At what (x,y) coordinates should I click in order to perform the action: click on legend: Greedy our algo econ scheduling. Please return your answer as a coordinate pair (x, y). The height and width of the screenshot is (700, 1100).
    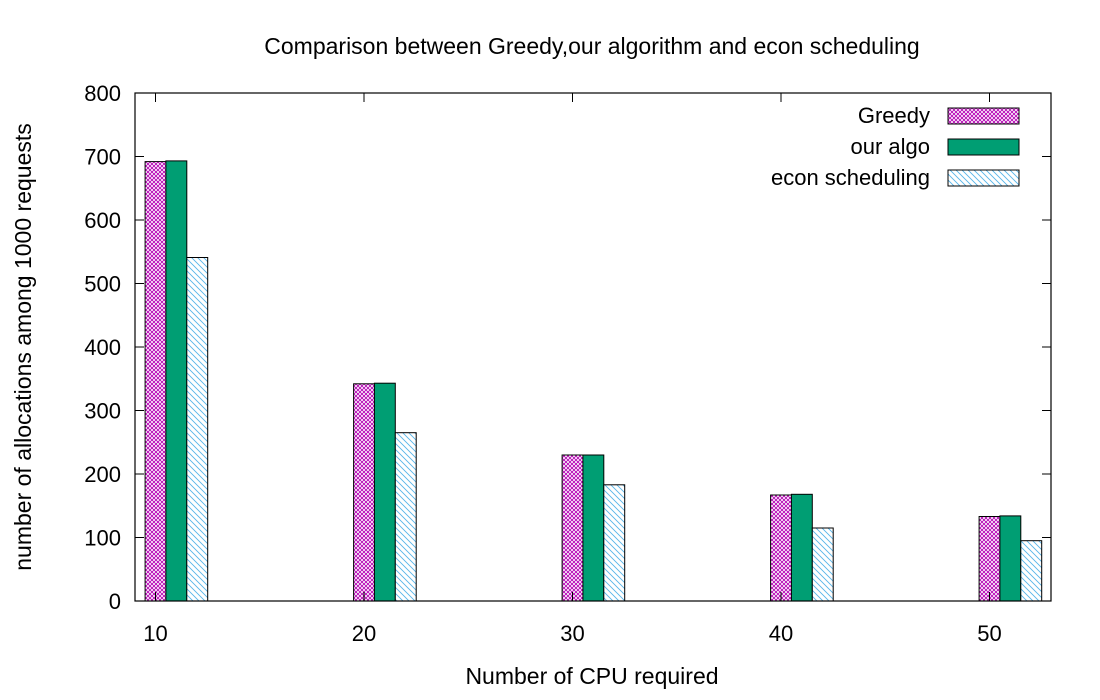
    Looking at the image, I should click on (895, 146).